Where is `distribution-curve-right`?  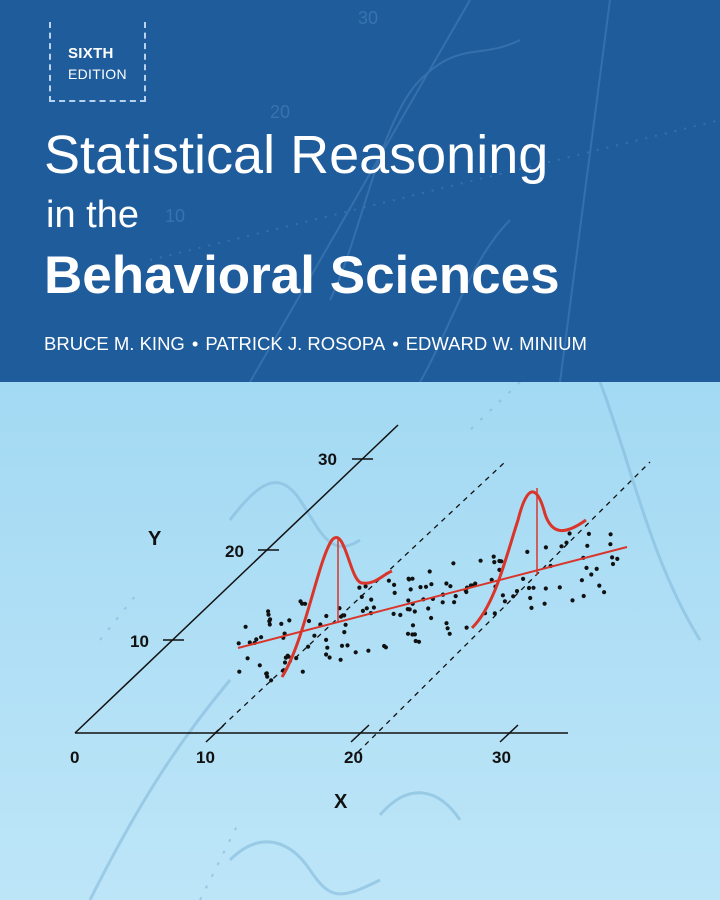 distribution-curve-right is located at coordinates (528, 560).